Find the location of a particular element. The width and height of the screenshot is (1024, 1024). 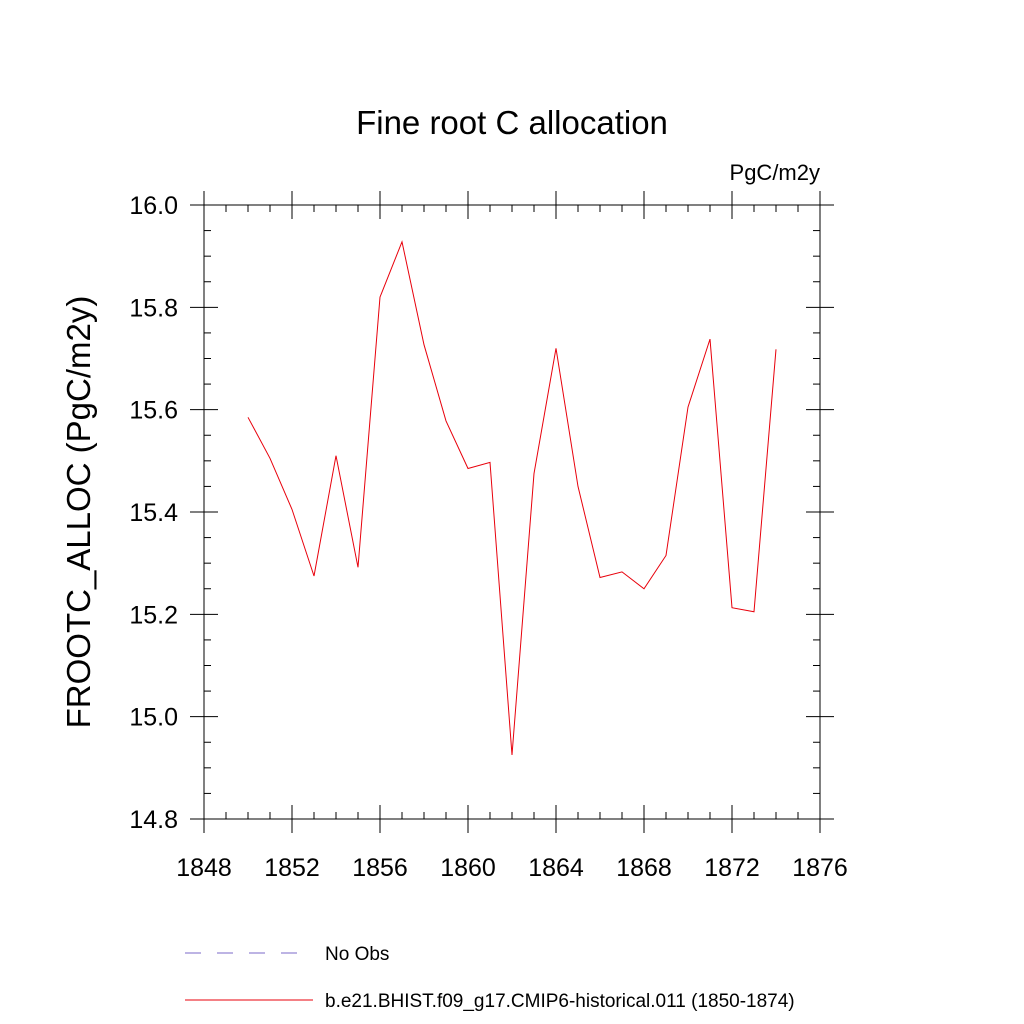

x-tick-label: 1876 is located at coordinates (820, 868).